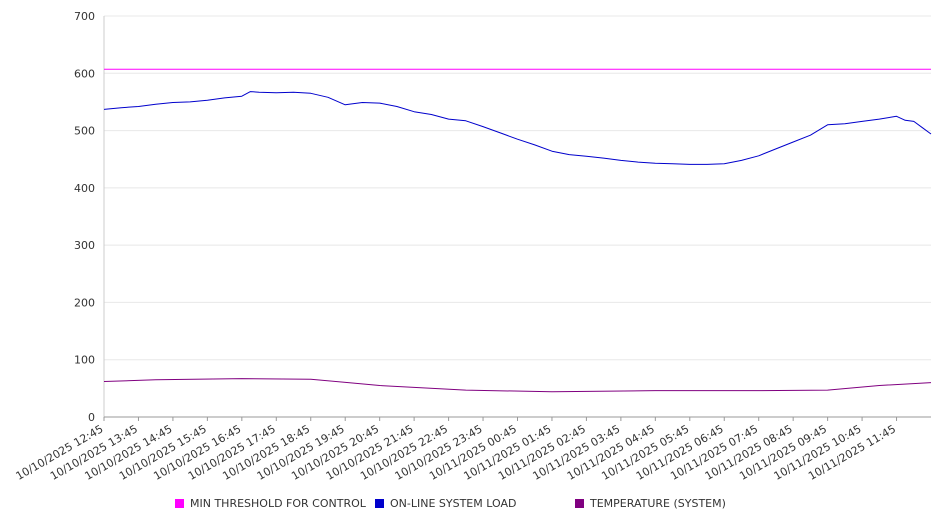 This screenshot has width=946, height=526. I want to click on legend-item-temperature: TEMPERATURE (SYSTEM), so click(650, 503).